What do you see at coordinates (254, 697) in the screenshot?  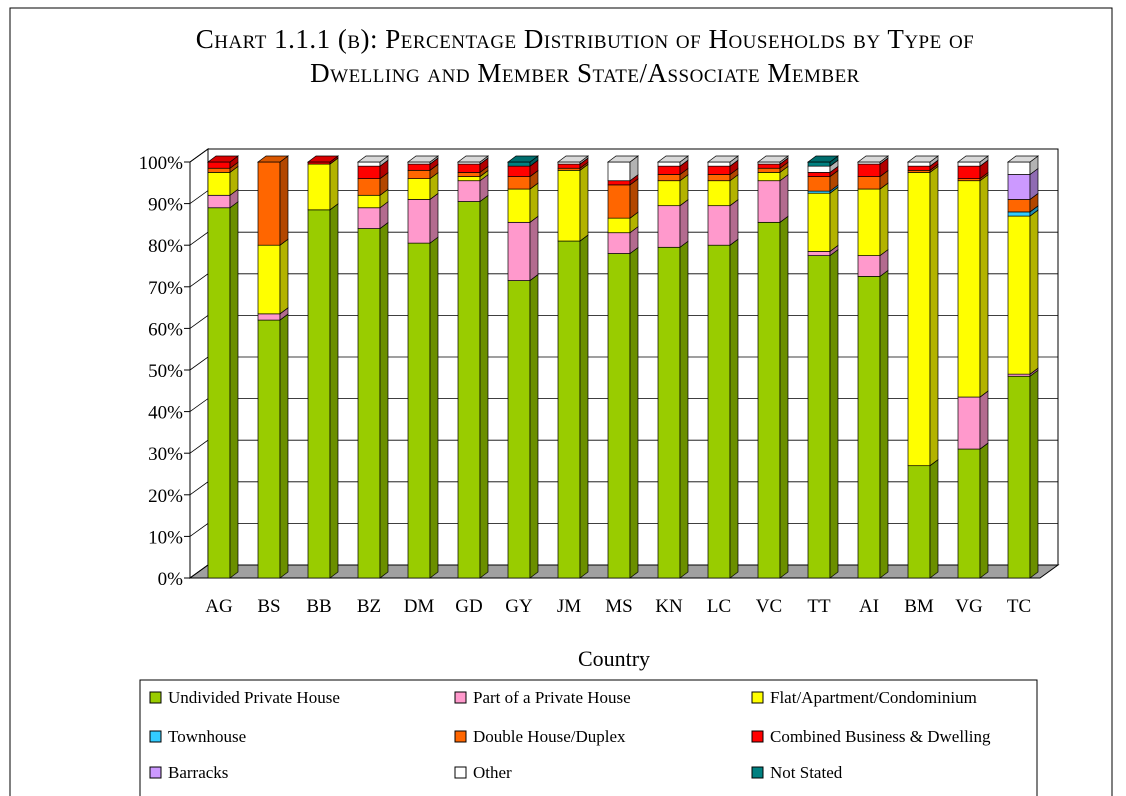 I see `legend-label: Undivided Private House` at bounding box center [254, 697].